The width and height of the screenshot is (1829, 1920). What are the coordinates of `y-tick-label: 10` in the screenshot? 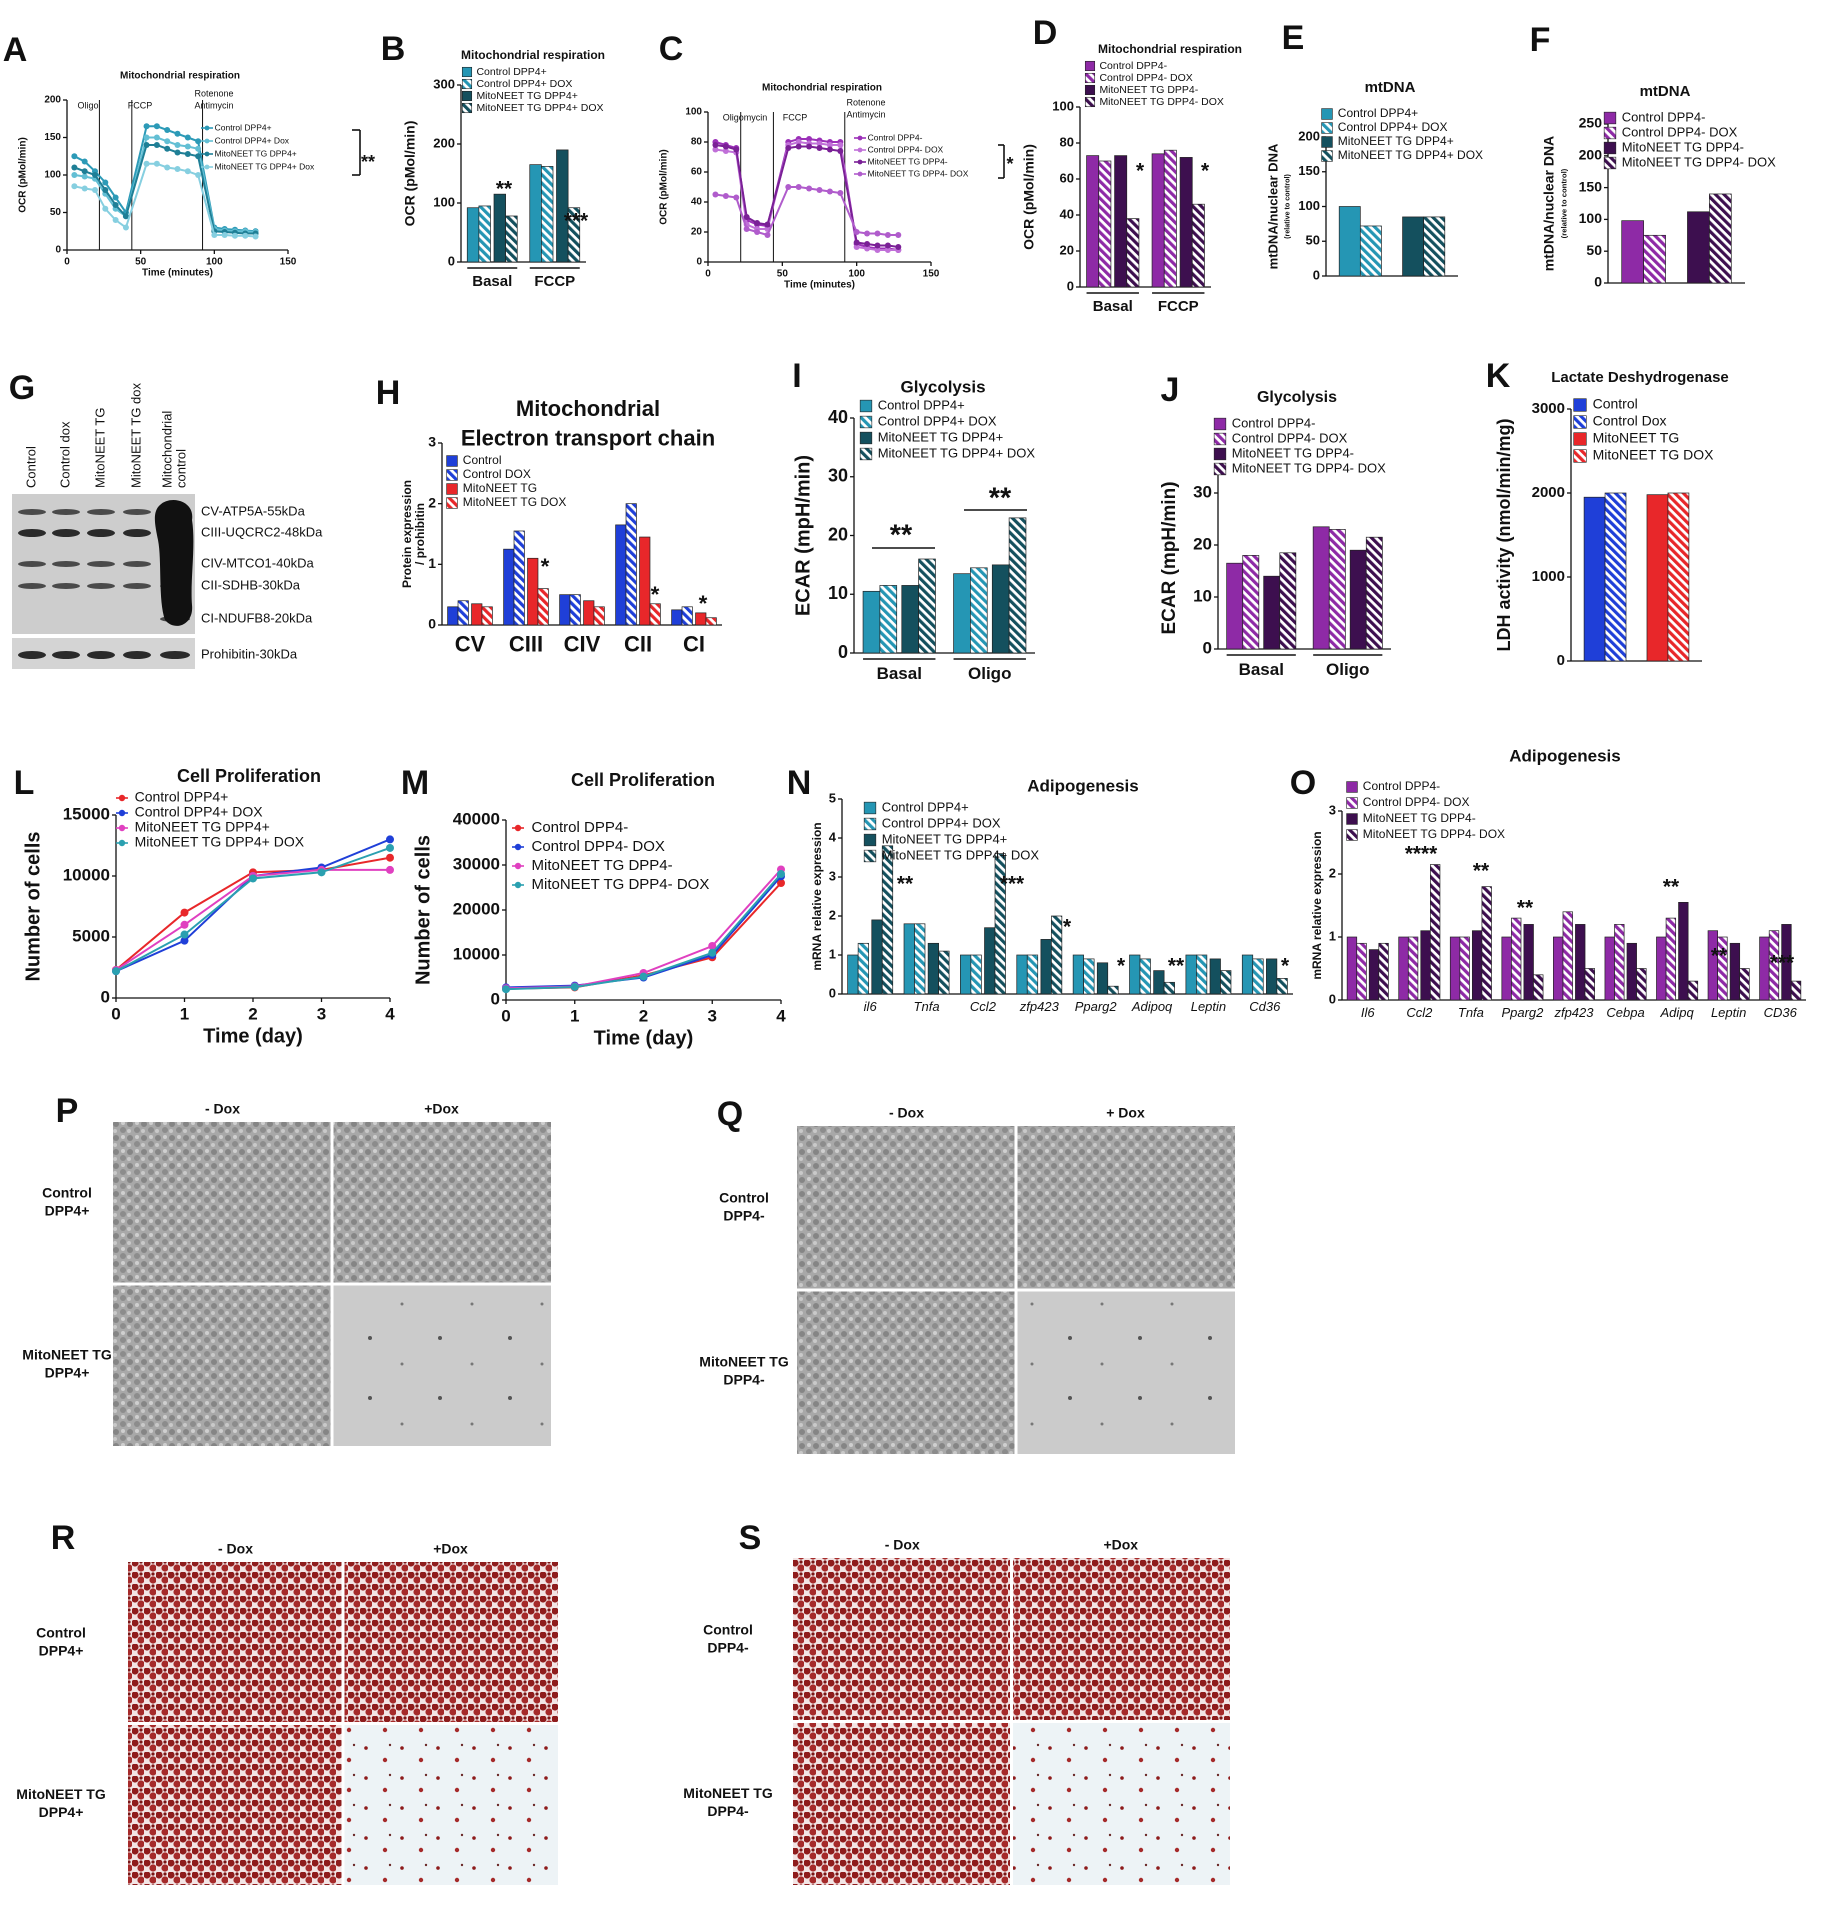 It's located at (1202, 595).